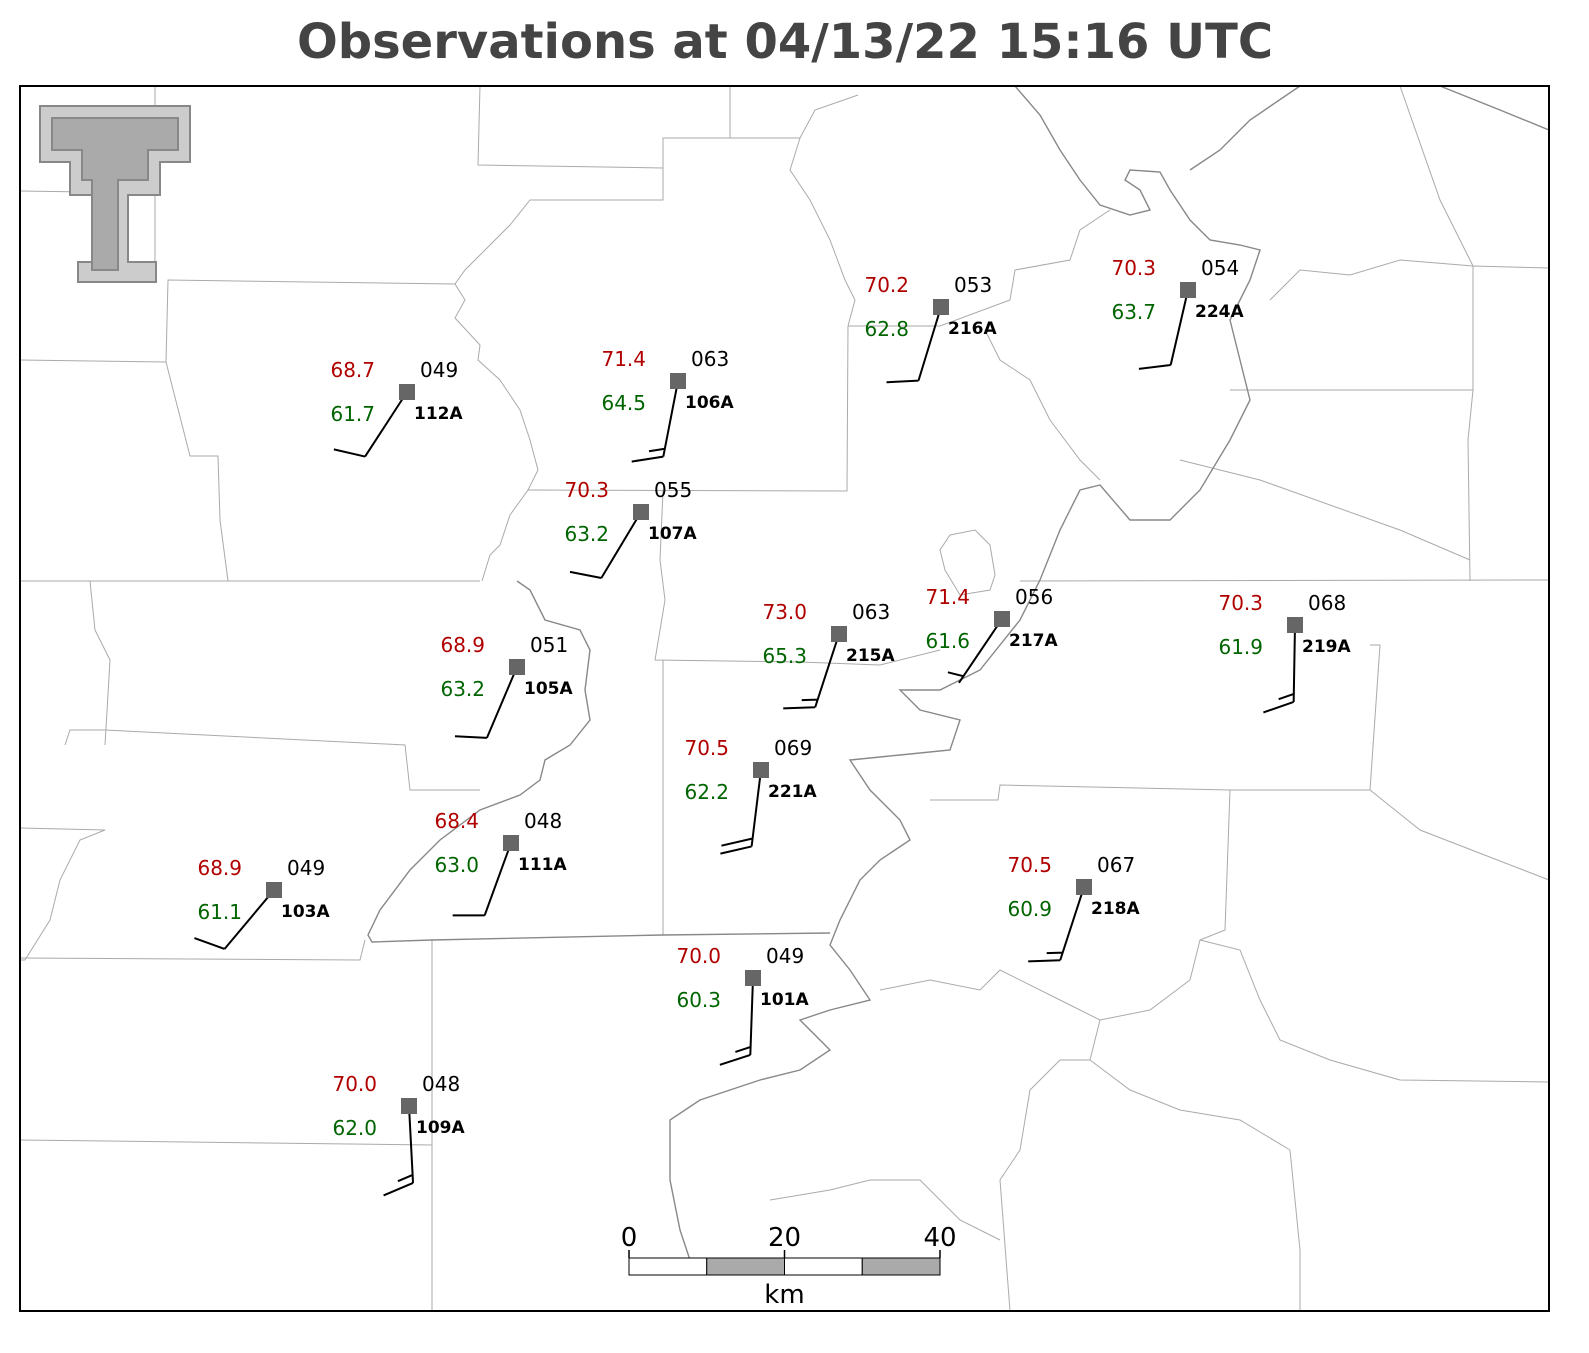 The image size is (1589, 1353). I want to click on scale-tick-label: 20, so click(784, 1238).